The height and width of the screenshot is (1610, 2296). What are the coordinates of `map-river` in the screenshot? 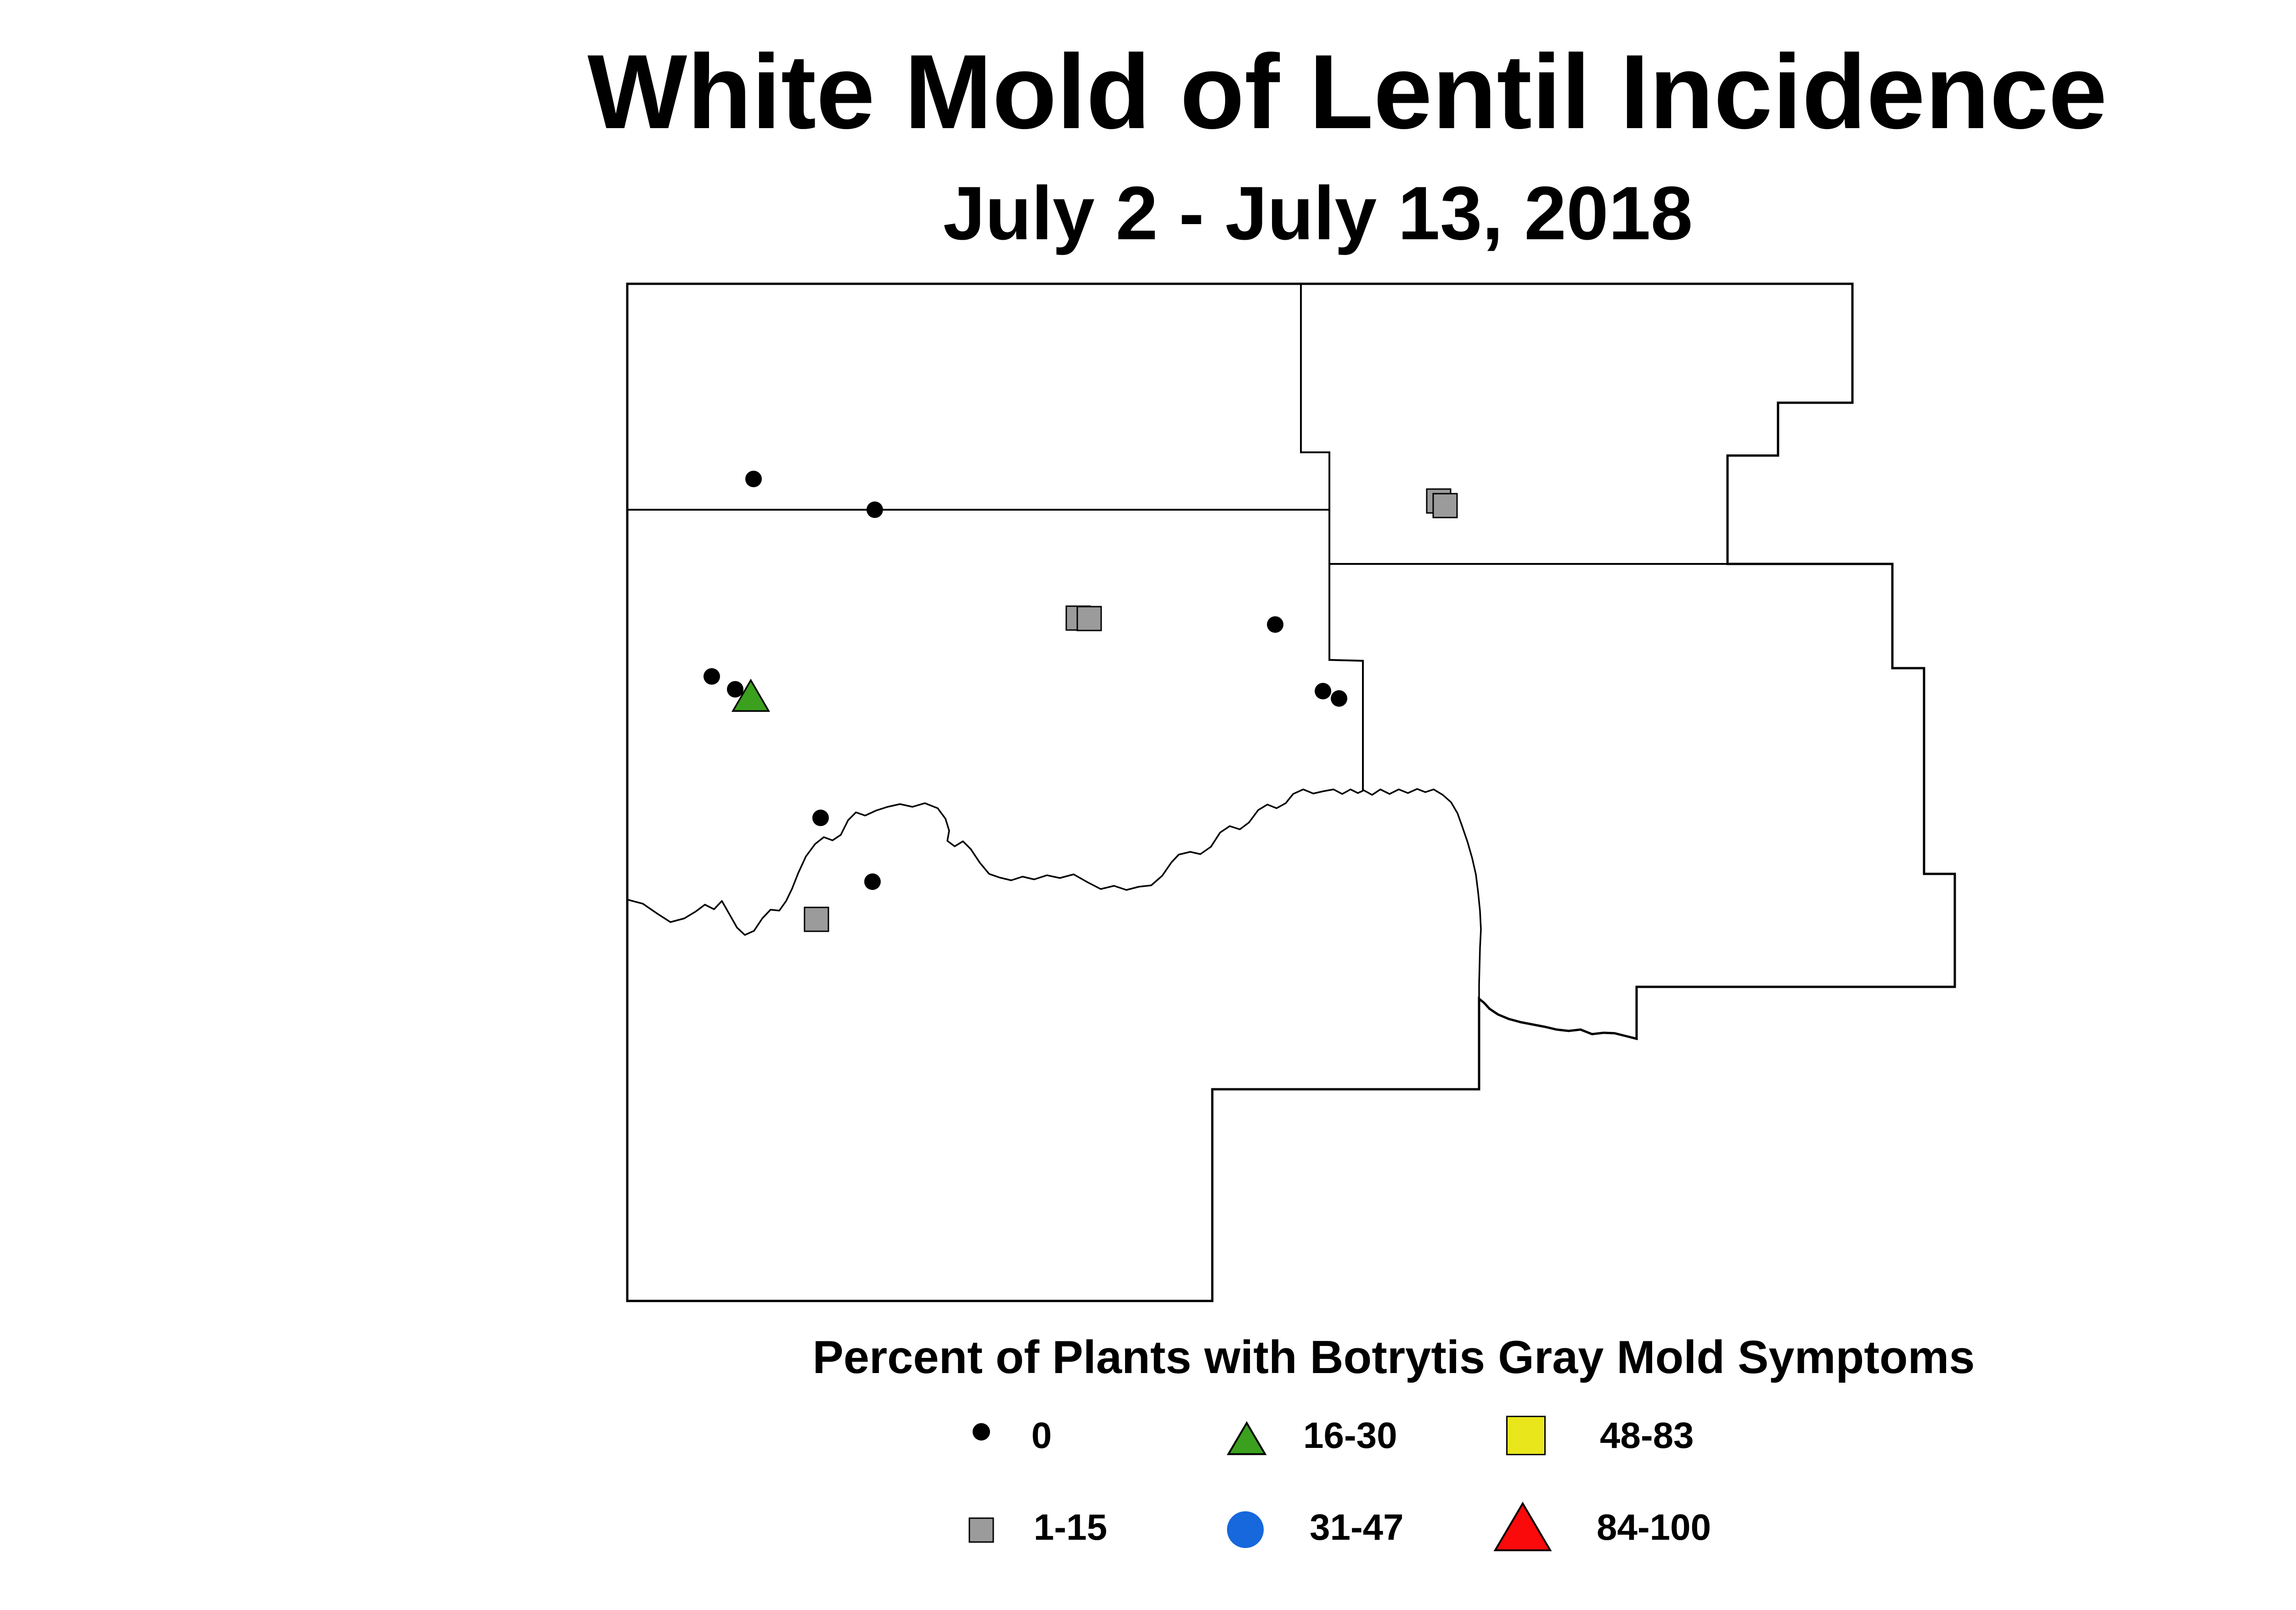 It's located at (1054, 894).